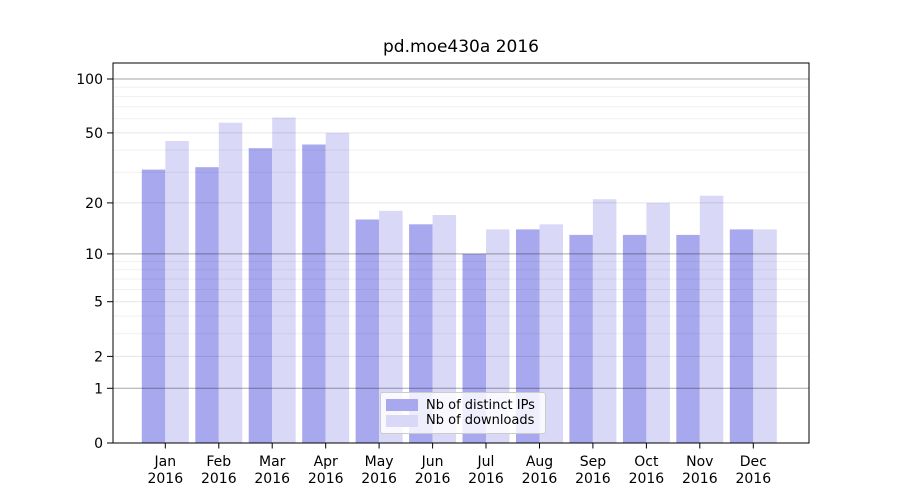 This screenshot has width=900, height=500. Describe the element at coordinates (94, 204) in the screenshot. I see `y-tick-label: 20` at that location.